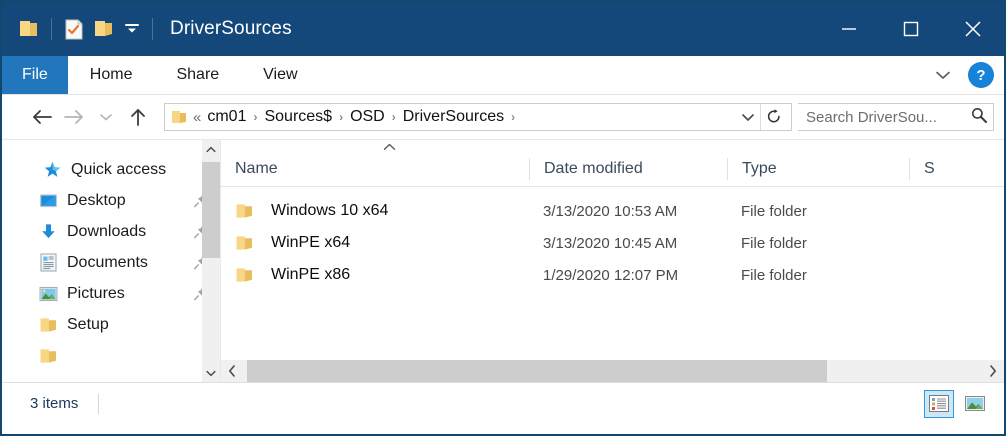  Describe the element at coordinates (993, 371) in the screenshot. I see `scroll-right-arrow-icon` at that location.